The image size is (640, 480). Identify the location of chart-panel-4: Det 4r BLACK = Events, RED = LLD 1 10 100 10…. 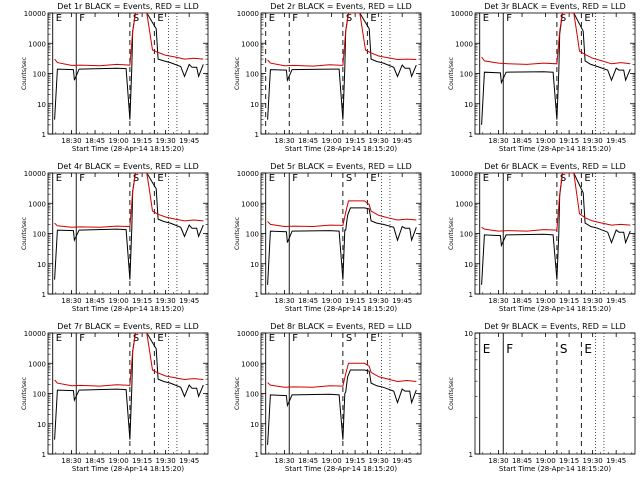
(115, 237).